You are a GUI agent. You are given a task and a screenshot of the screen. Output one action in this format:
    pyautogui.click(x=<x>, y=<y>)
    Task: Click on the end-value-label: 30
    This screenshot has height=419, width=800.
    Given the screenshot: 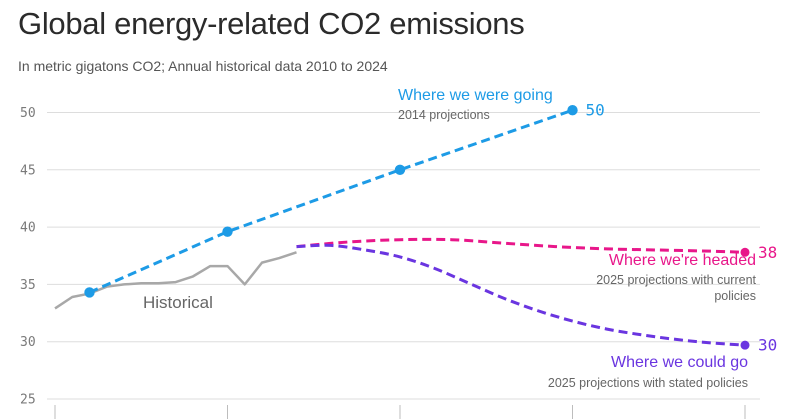 What is the action you would take?
    pyautogui.click(x=767, y=345)
    